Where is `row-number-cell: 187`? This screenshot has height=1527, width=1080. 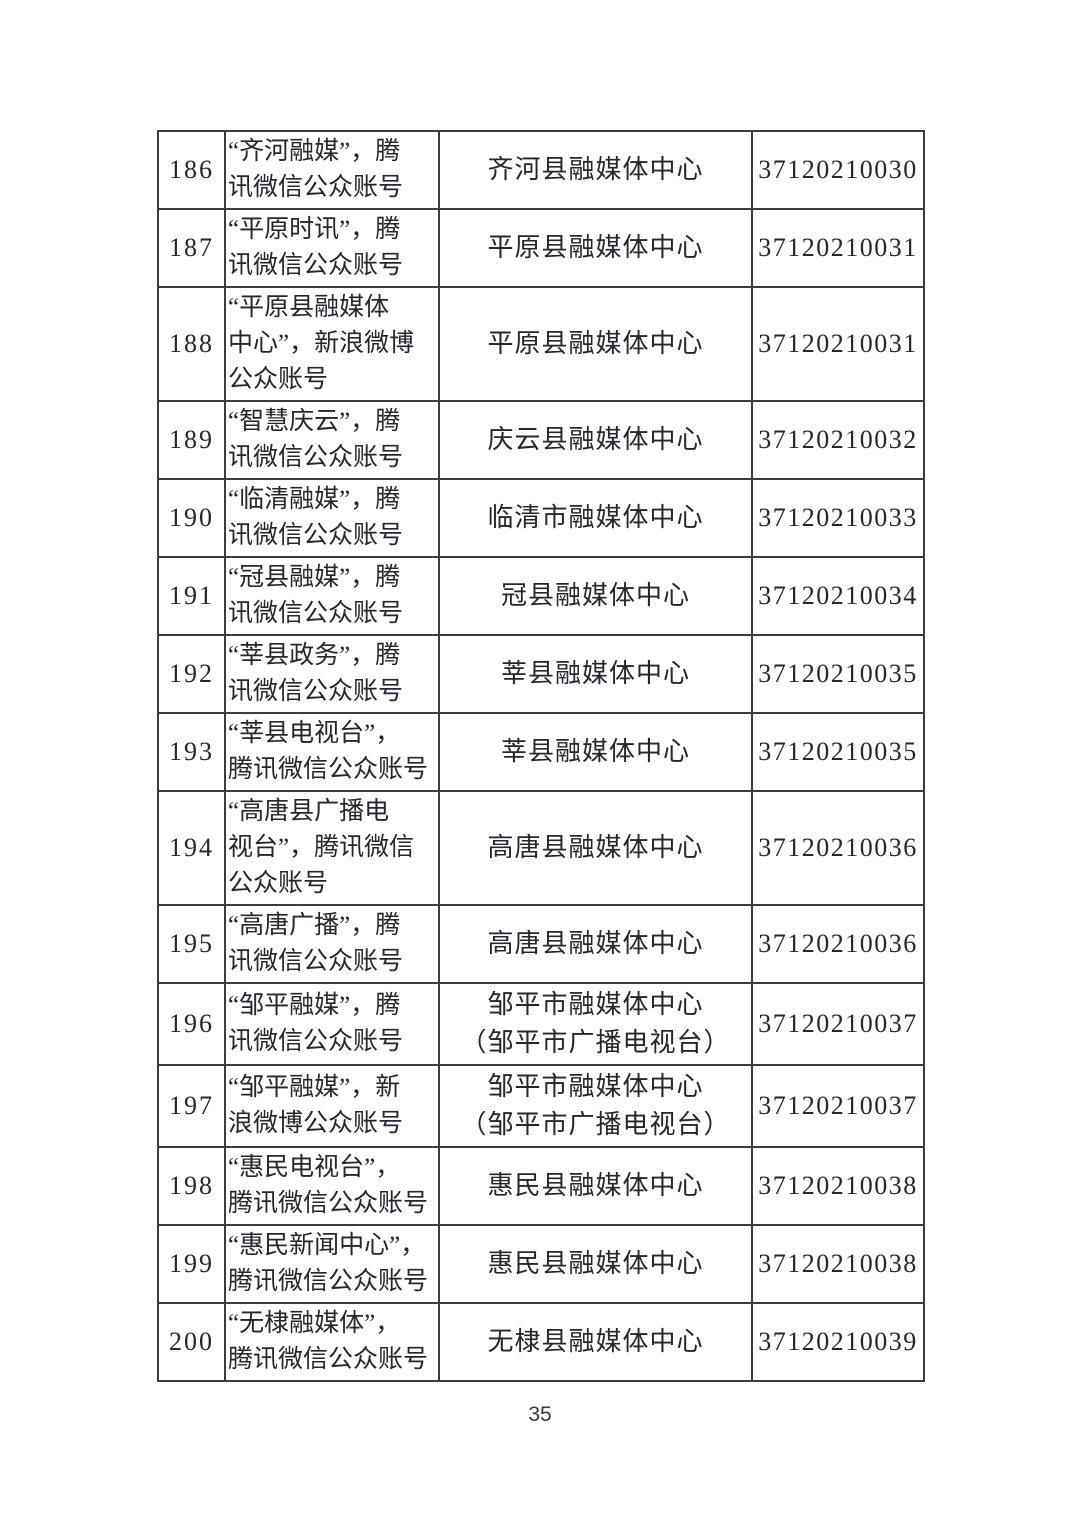 row-number-cell: 187 is located at coordinates (191, 248).